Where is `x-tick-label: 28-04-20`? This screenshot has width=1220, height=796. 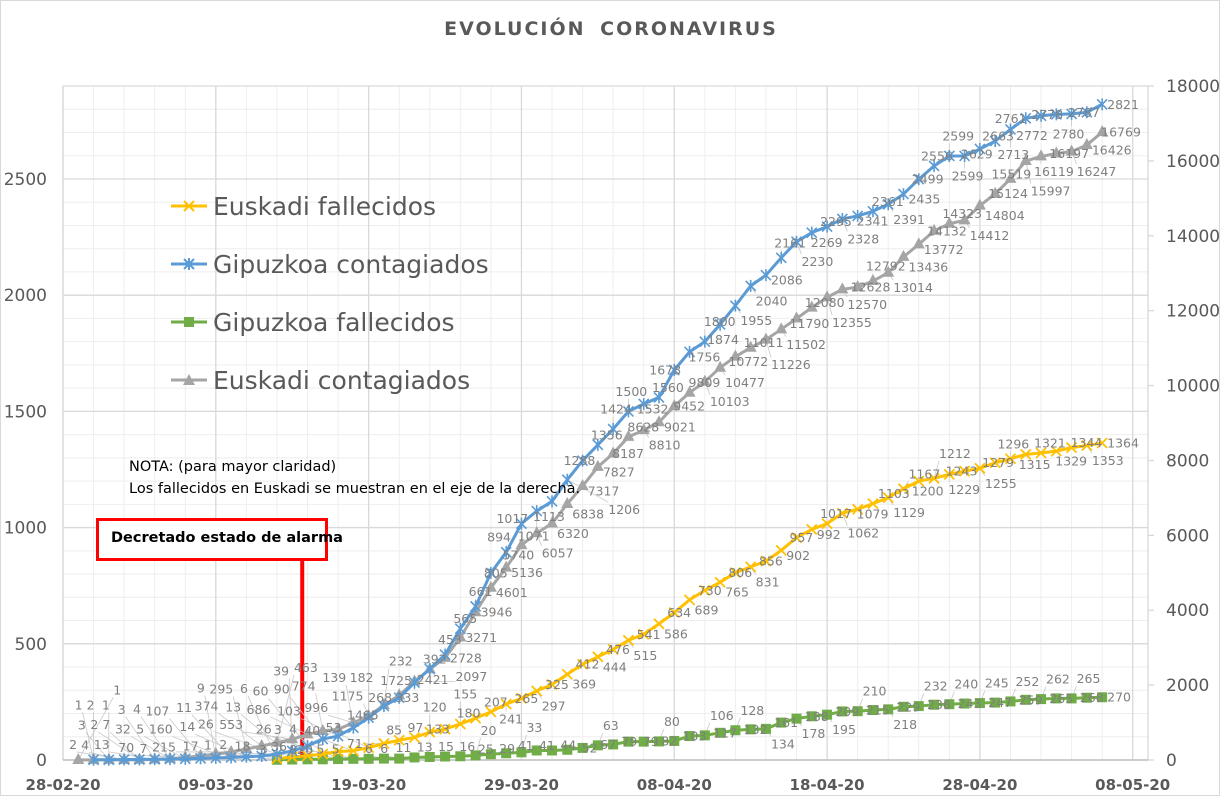
x-tick-label: 28-04-20 is located at coordinates (979, 785).